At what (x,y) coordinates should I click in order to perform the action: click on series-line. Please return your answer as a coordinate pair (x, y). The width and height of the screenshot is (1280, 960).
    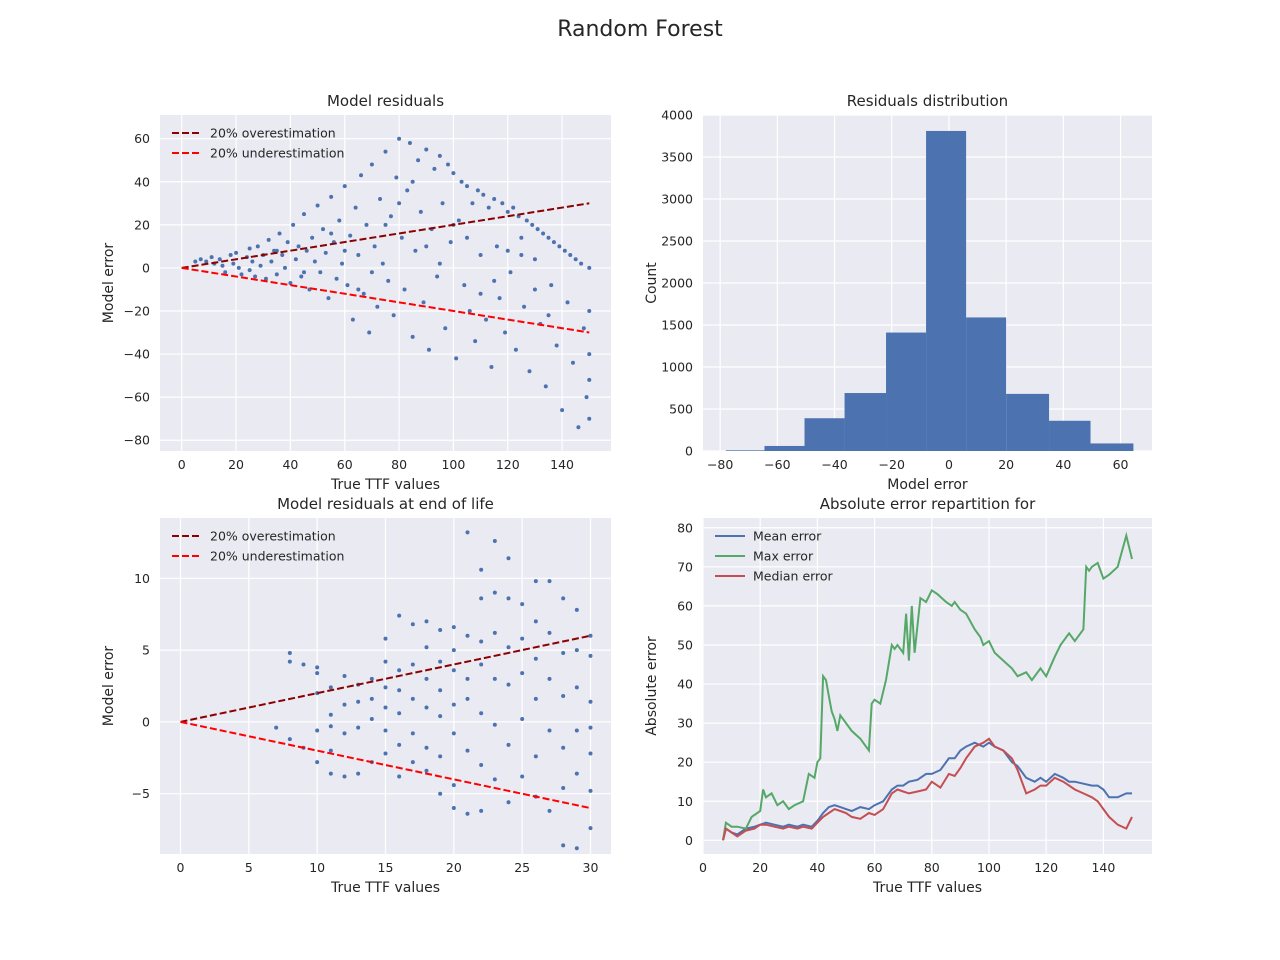
    Looking at the image, I should click on (385, 235).